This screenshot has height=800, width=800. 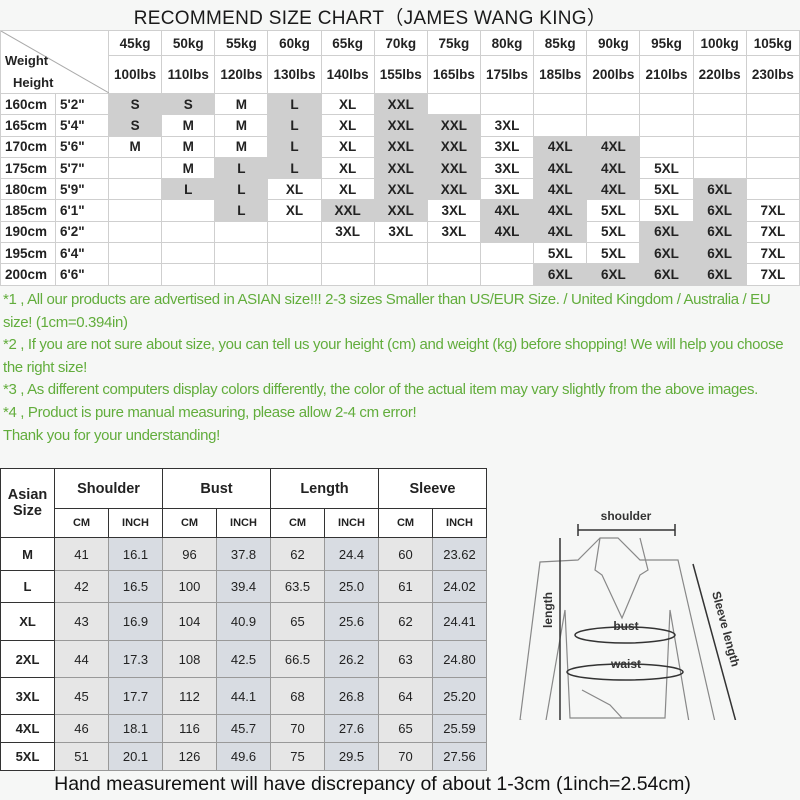 I want to click on weight-kg-header: 45kg, so click(x=135, y=43).